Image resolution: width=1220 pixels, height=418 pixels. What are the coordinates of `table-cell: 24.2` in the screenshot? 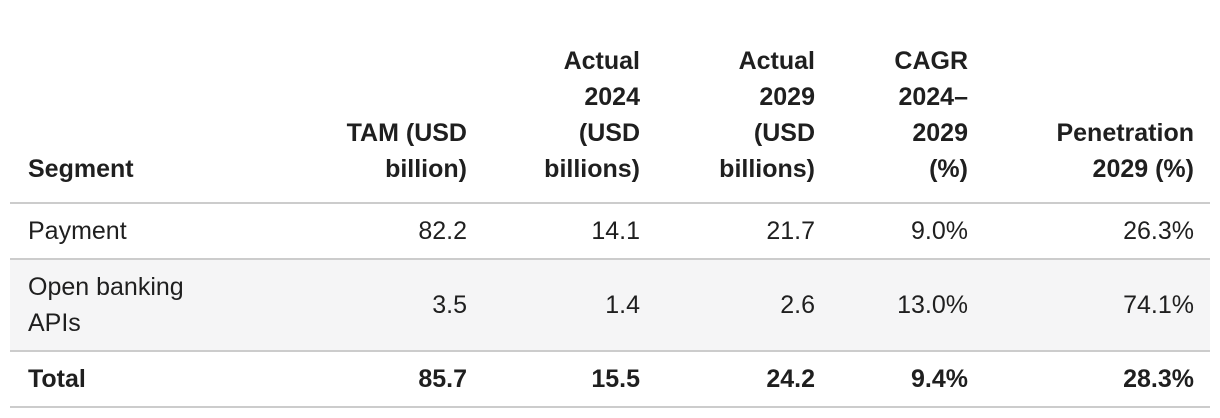 It's located at (743, 379).